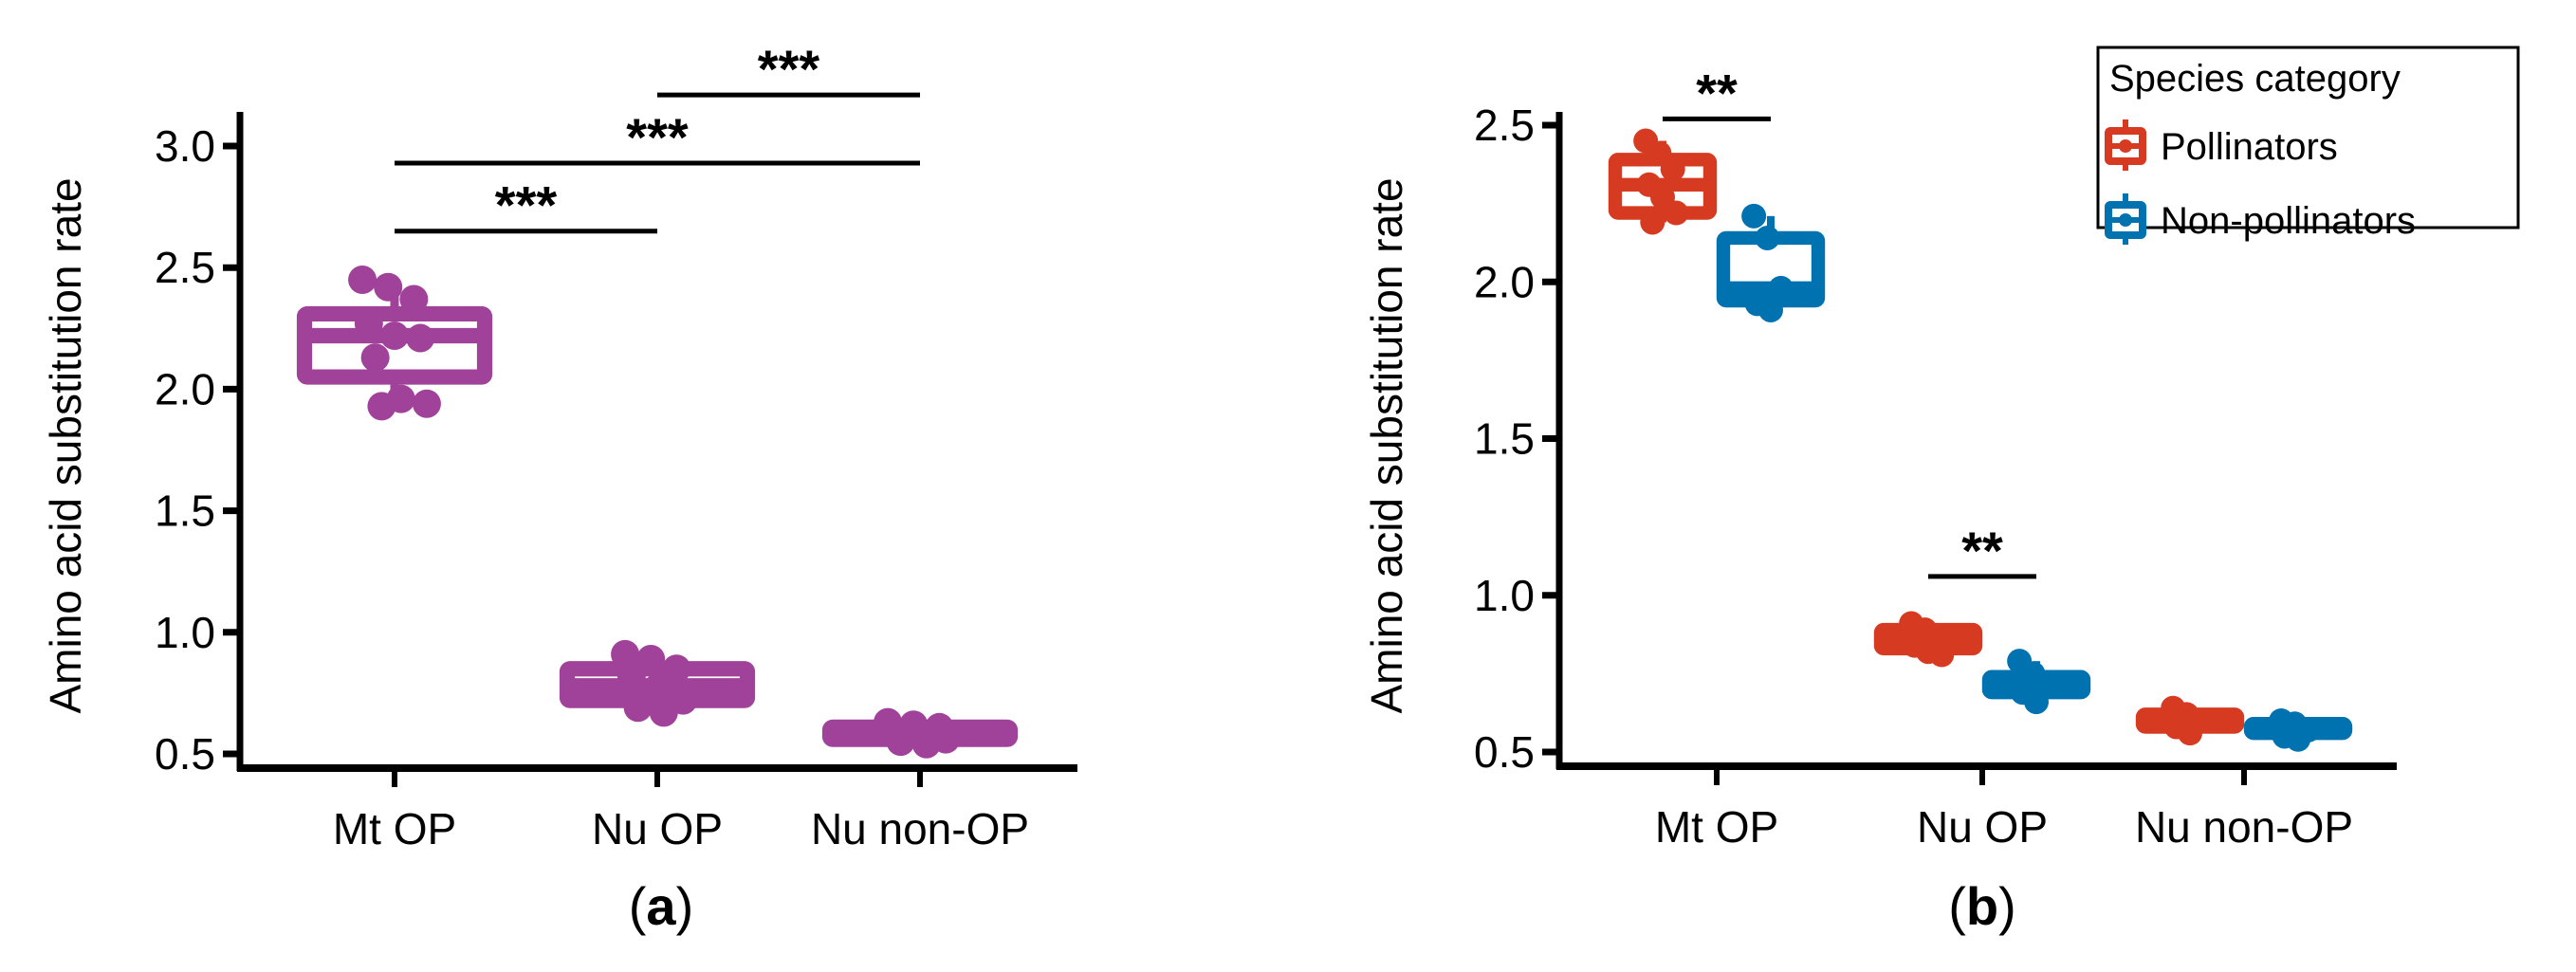  I want to click on panel-letter-a: a, so click(661, 906).